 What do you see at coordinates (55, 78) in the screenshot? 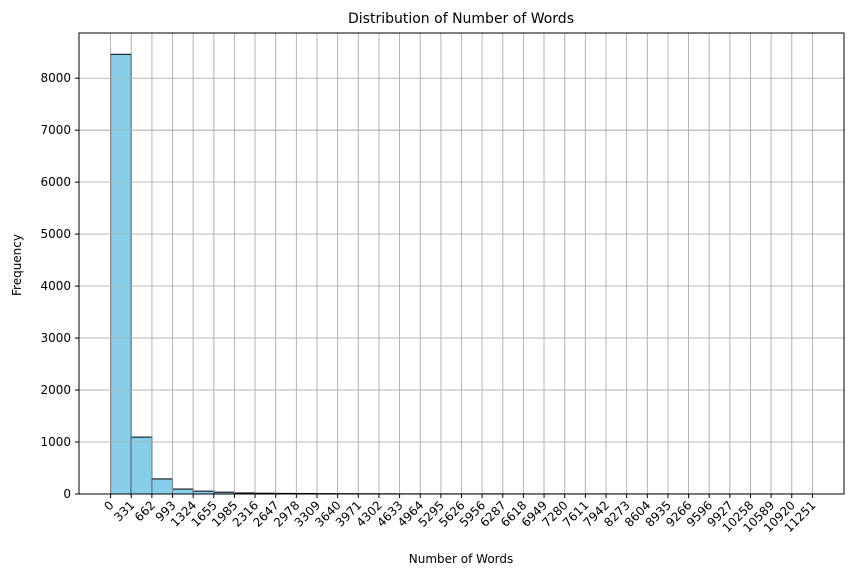
I see `y-tick-label: 8000` at bounding box center [55, 78].